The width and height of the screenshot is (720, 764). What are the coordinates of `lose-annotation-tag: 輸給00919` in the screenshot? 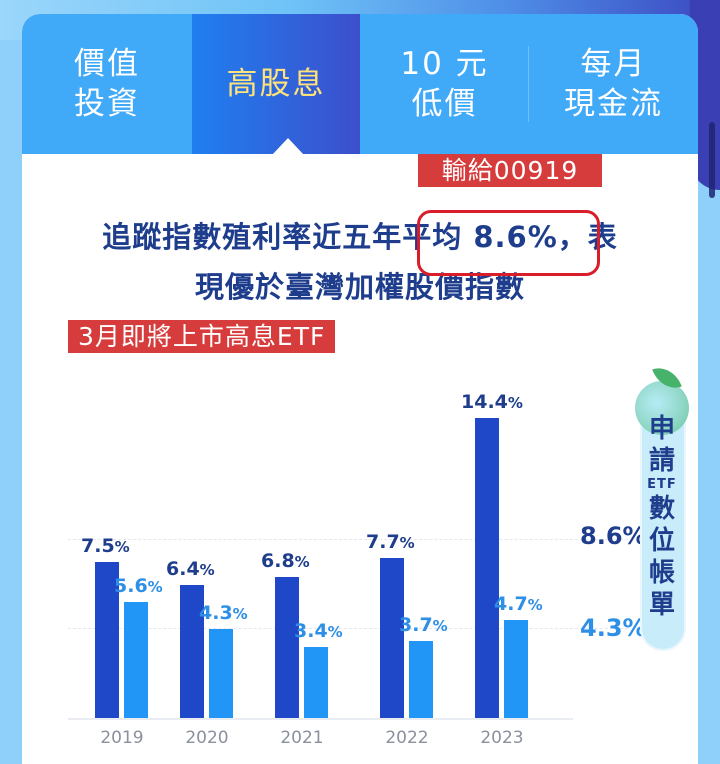 It's located at (510, 170).